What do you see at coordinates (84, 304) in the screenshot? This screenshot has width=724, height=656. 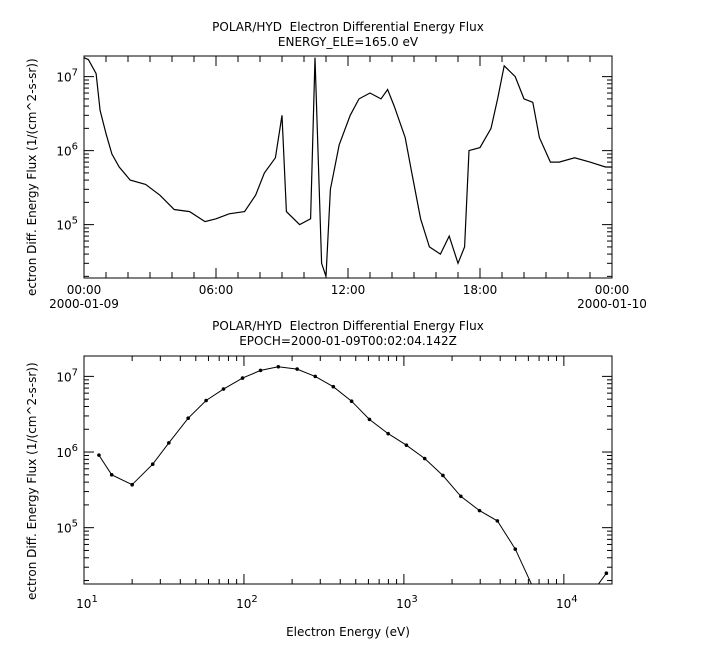 I see `x-tick-date: 2000-01-09` at bounding box center [84, 304].